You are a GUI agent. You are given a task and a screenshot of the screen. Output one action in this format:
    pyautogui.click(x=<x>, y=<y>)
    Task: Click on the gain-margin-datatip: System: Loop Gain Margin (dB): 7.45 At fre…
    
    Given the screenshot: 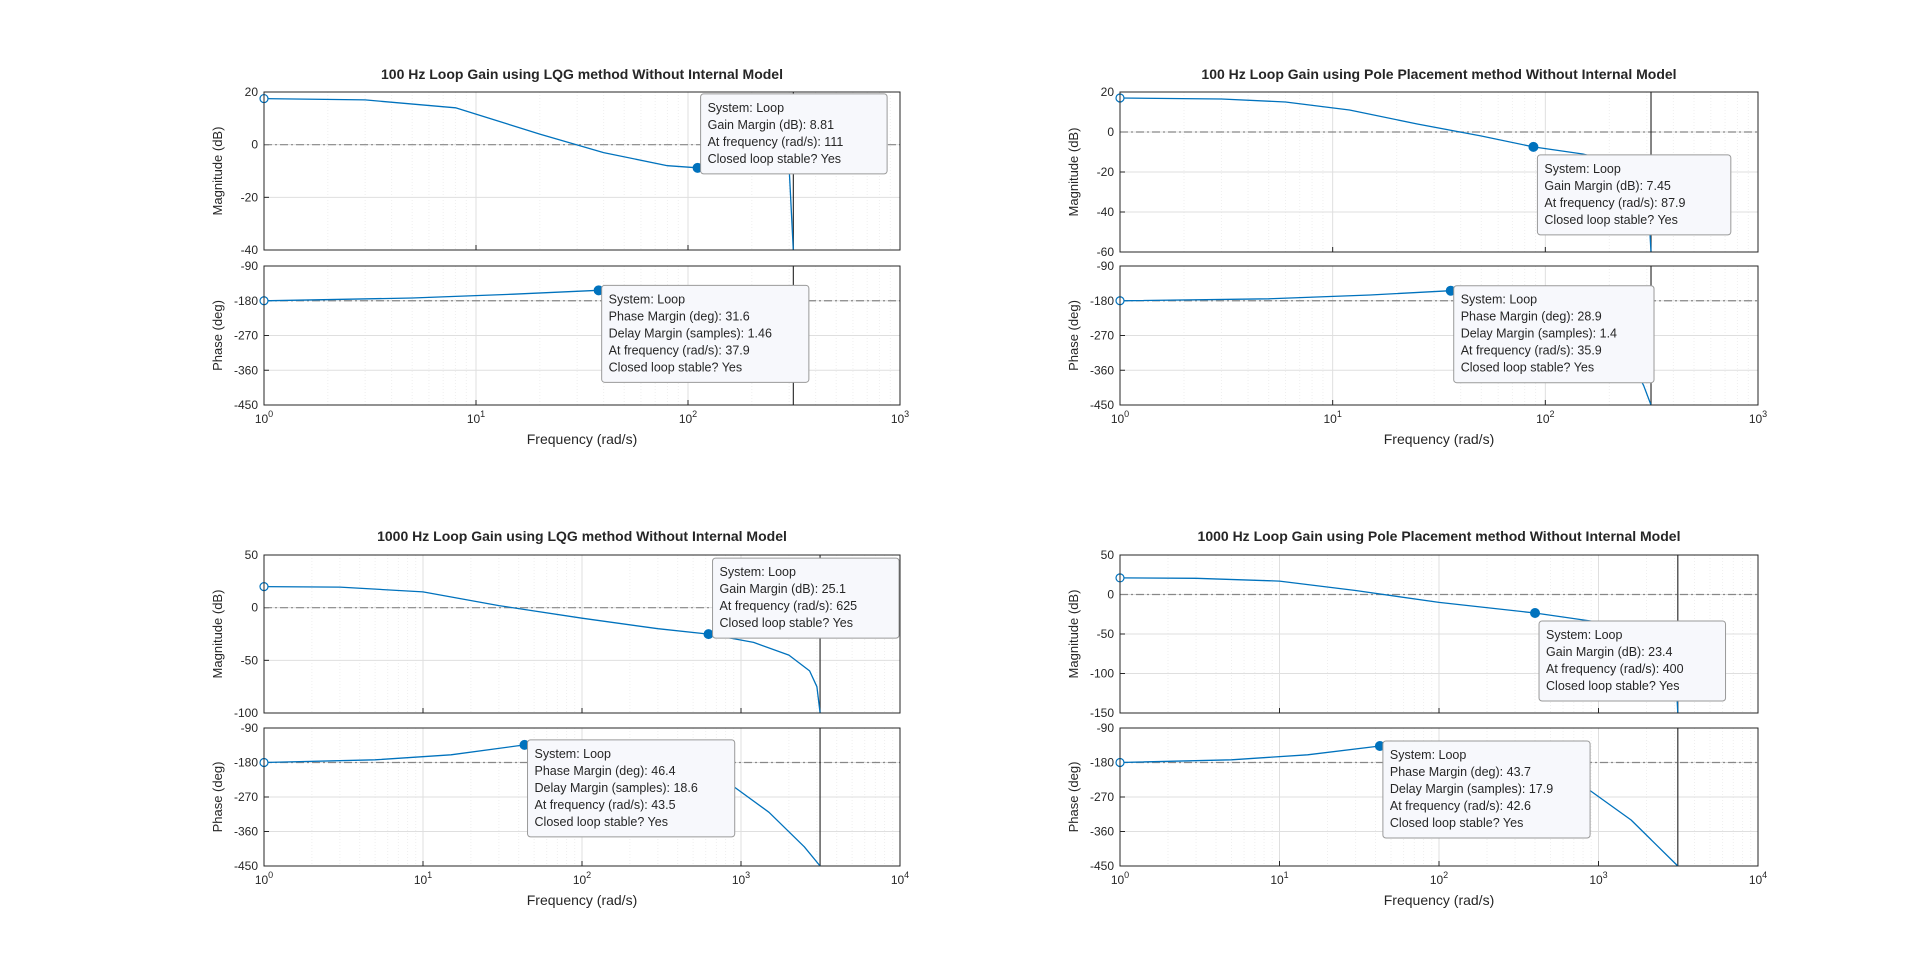 What is the action you would take?
    pyautogui.click(x=1634, y=195)
    